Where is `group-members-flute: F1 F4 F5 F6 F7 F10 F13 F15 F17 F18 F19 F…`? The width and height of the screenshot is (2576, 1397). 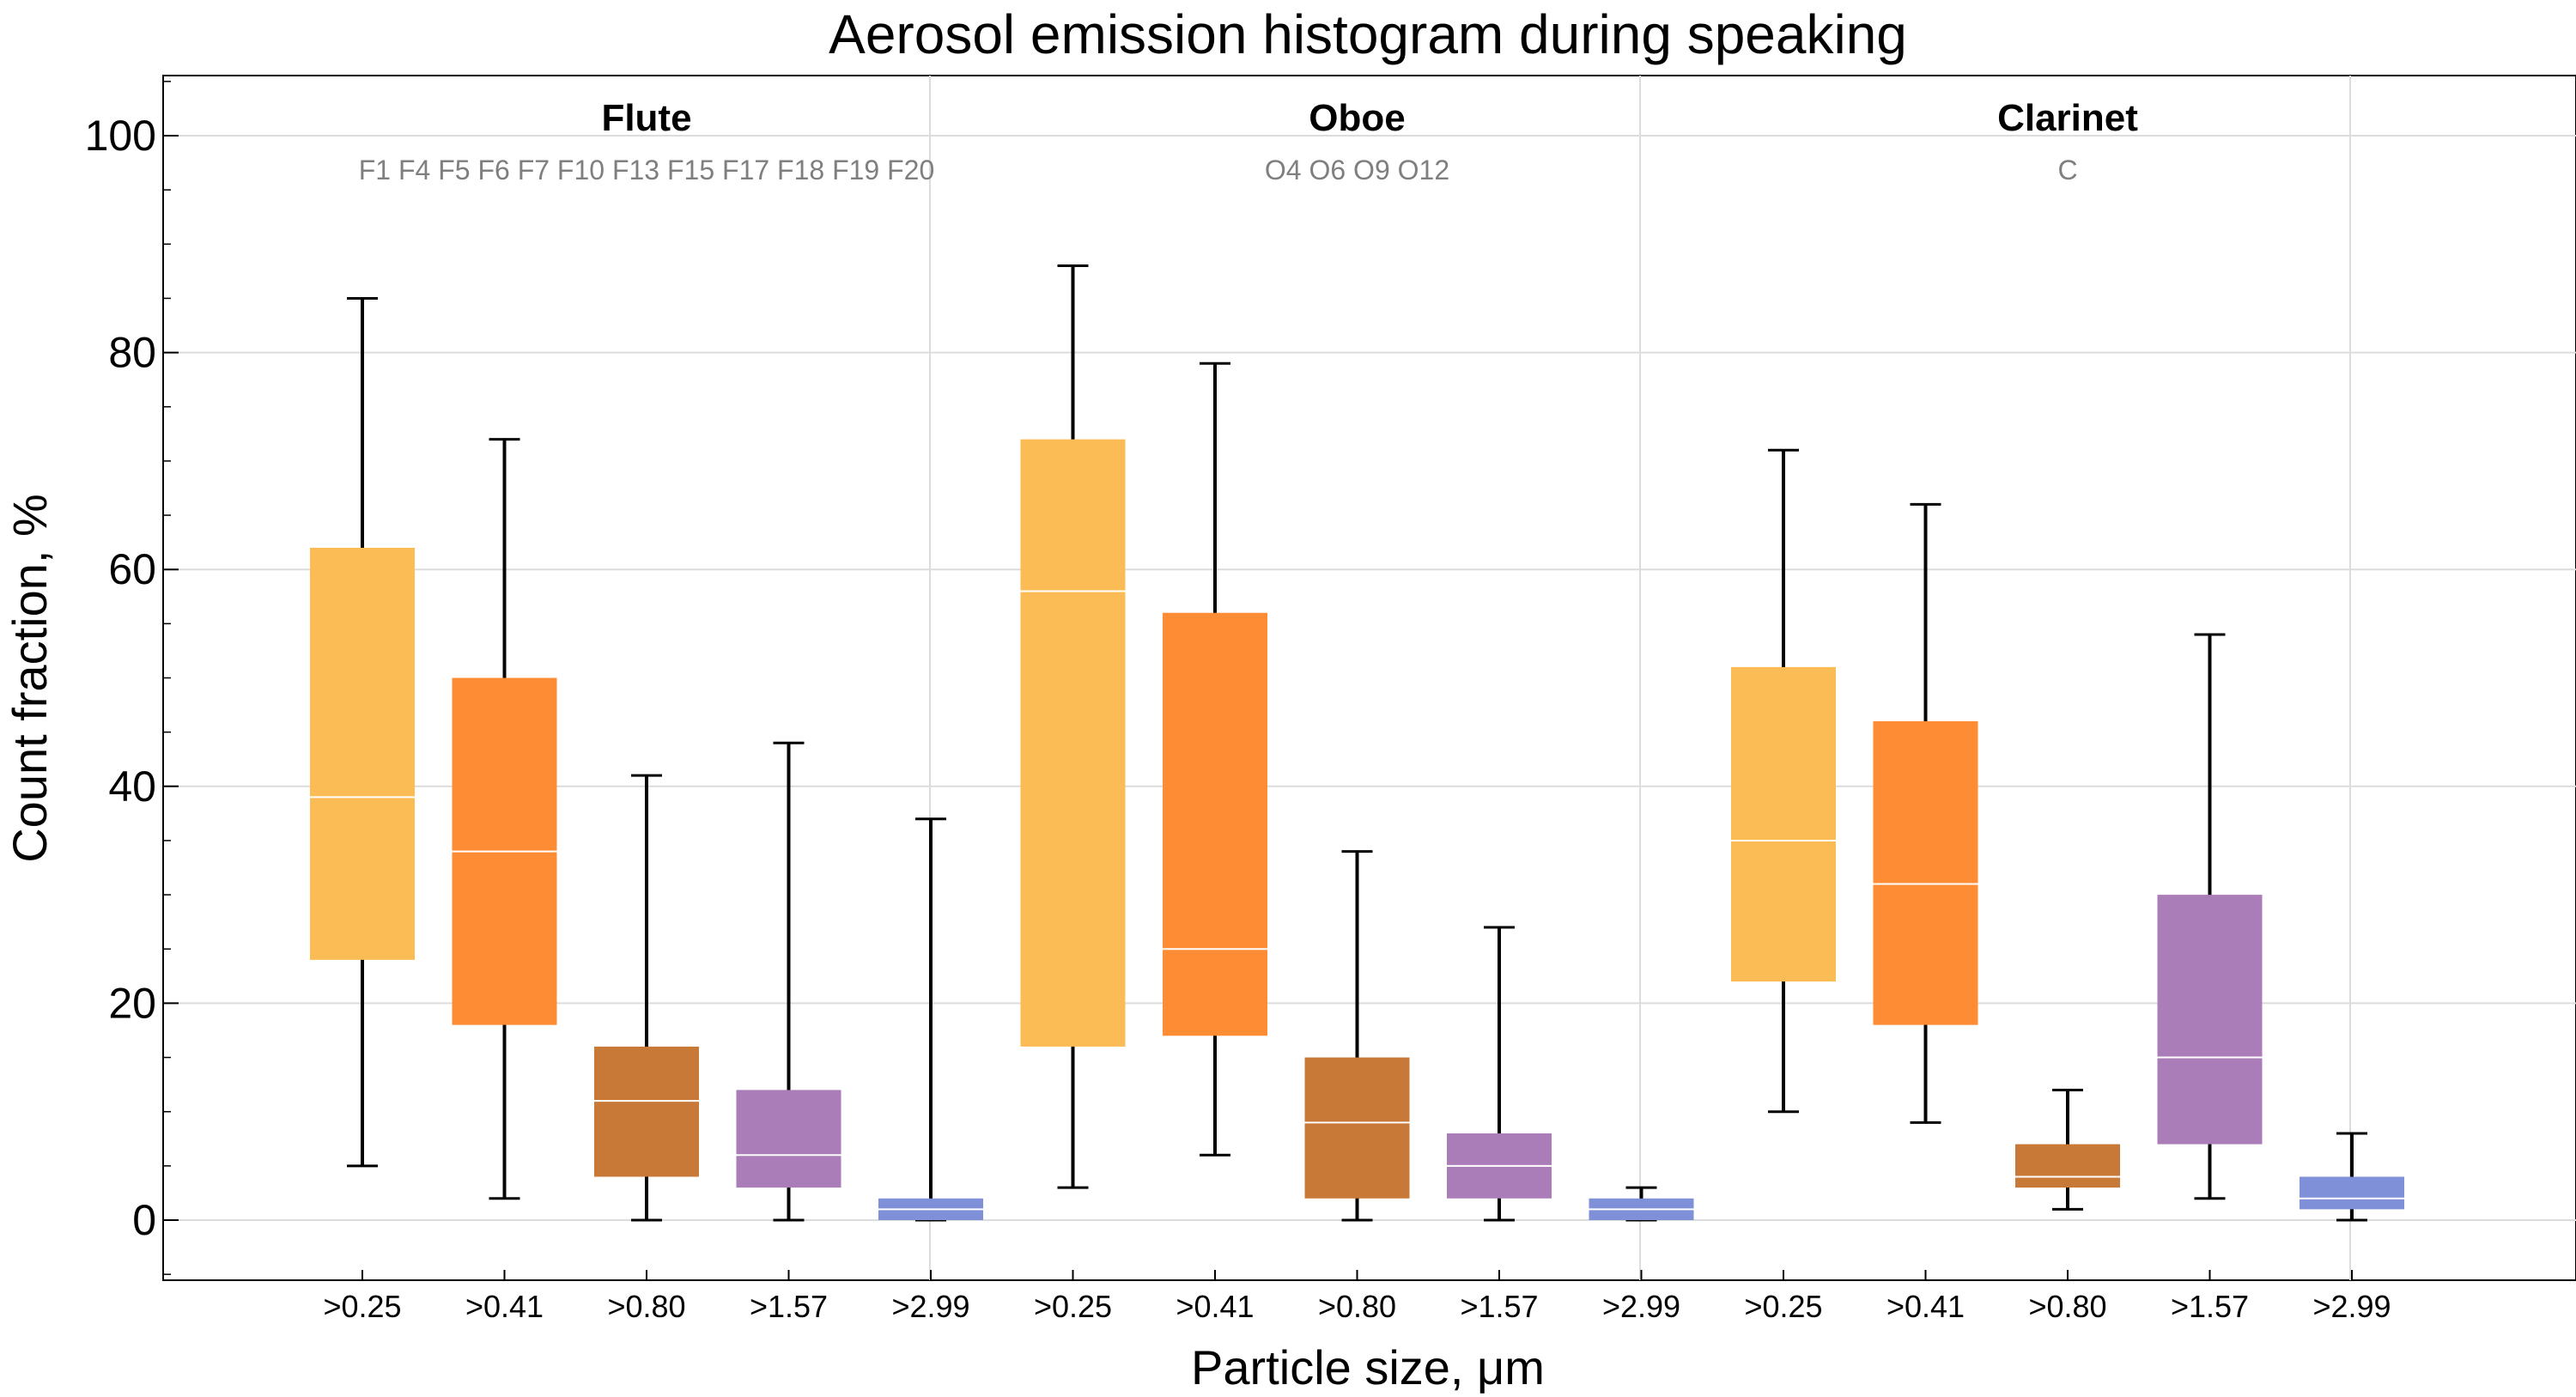 group-members-flute: F1 F4 F5 F6 F7 F10 F13 F15 F17 F18 F19 F… is located at coordinates (647, 170).